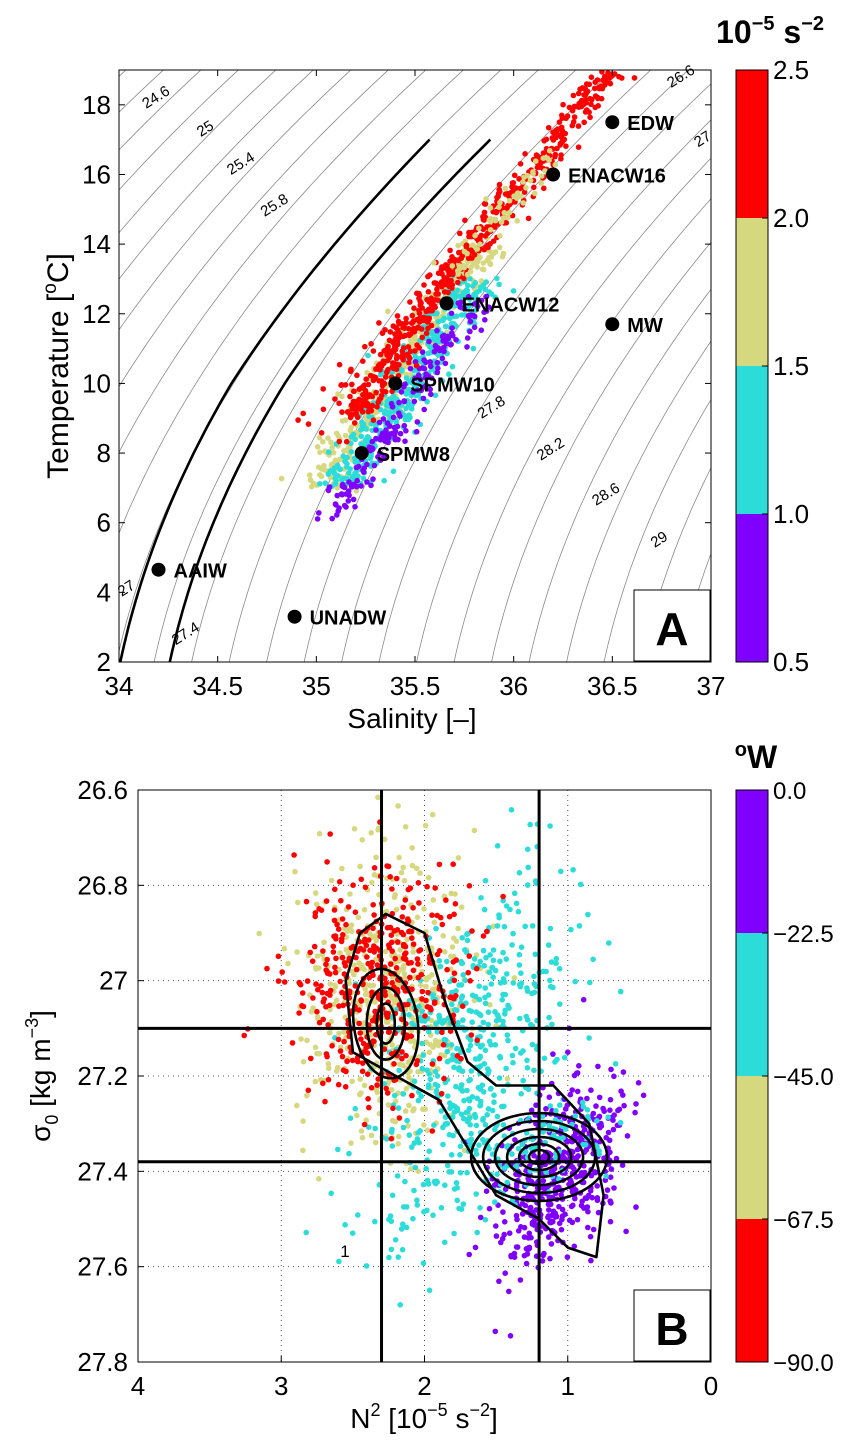  I want to click on isopycnal-label: 27, so click(702, 139).